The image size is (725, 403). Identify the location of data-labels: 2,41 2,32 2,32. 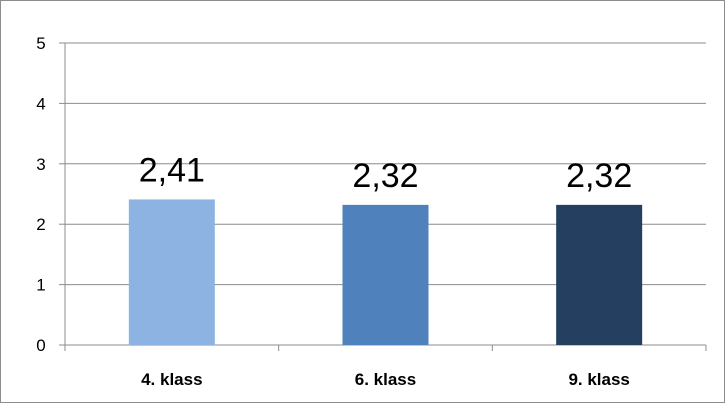
(386, 172).